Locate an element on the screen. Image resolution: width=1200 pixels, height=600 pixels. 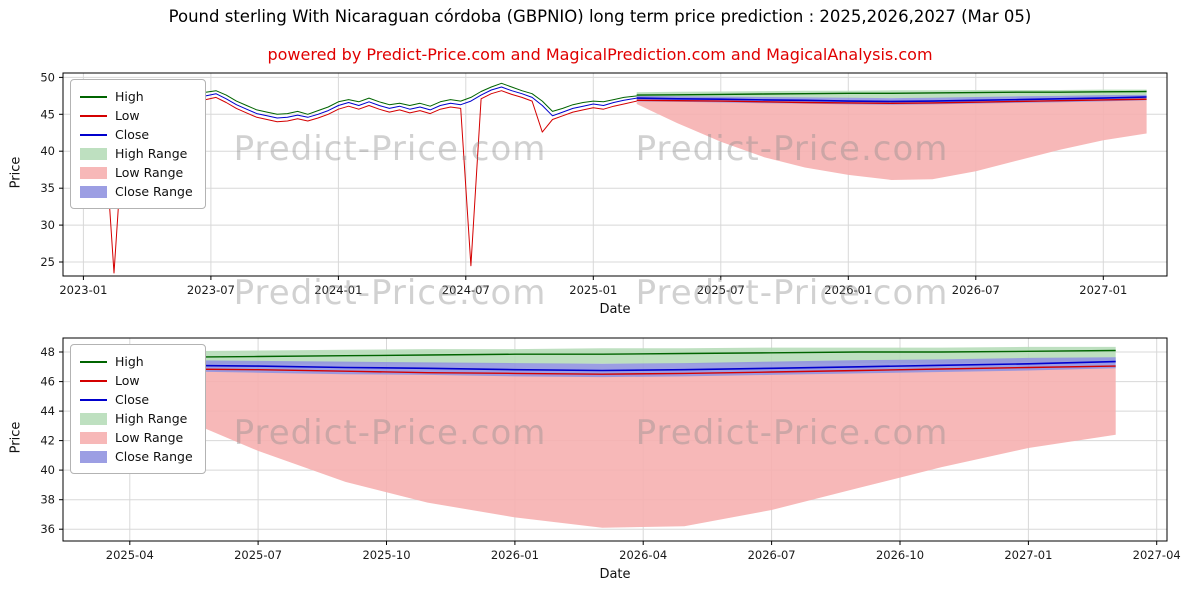
svg-text: 2024-07 is located at coordinates (466, 290).